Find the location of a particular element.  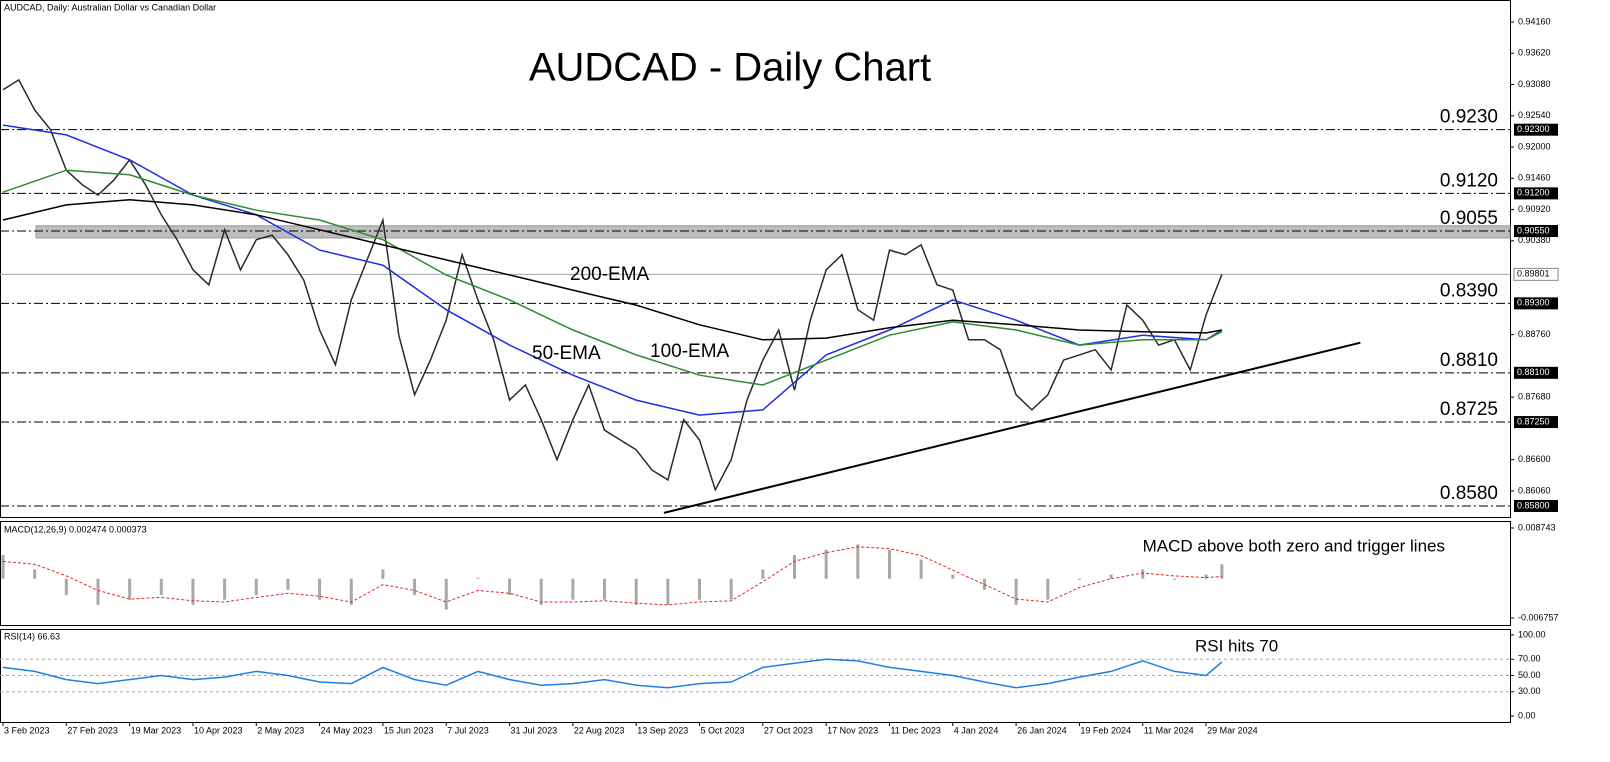

x-tick-label: 19 Feb 2024 is located at coordinates (1105, 730).